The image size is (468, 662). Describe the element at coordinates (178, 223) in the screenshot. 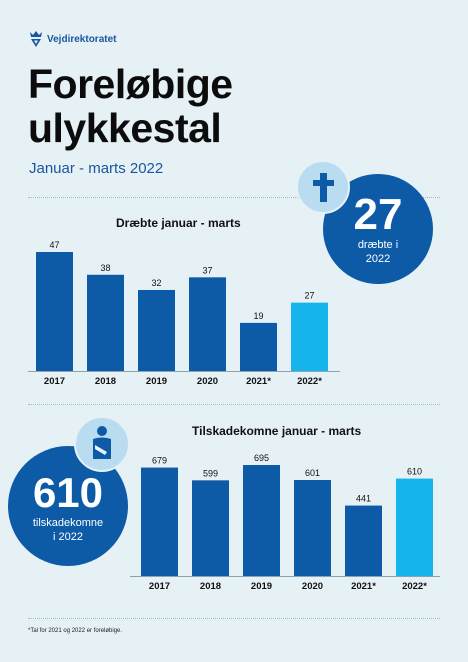

I see `killed-chart-title: Dræbte januar - marts` at that location.